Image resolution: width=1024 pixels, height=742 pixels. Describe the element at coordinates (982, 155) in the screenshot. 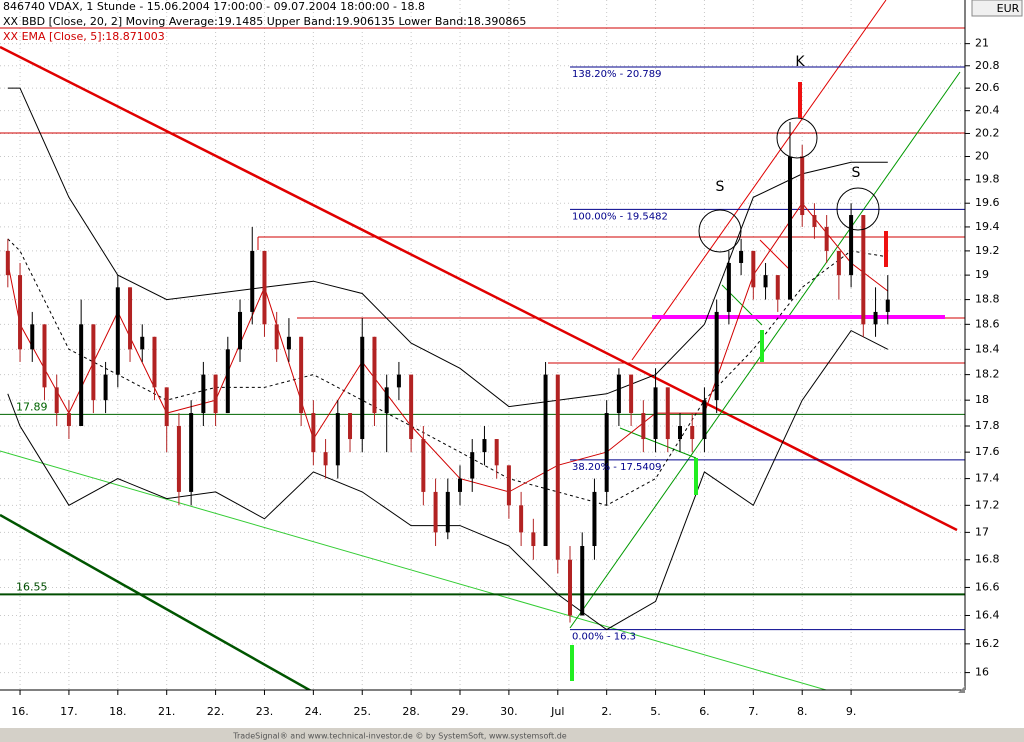

I see `y-tick-label: 20` at that location.